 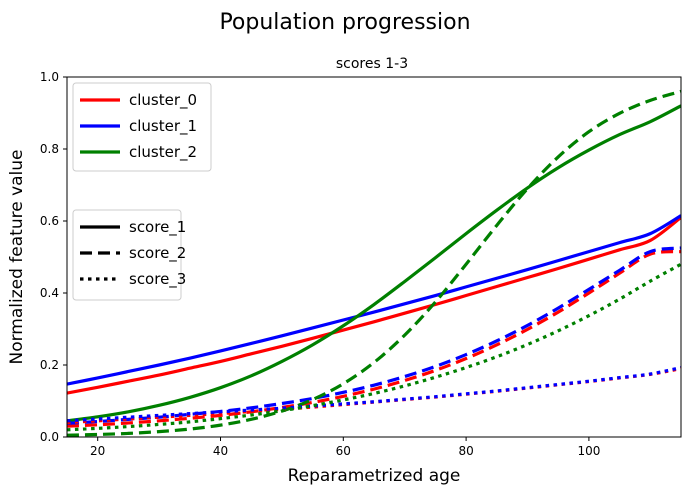 What do you see at coordinates (97, 451) in the screenshot?
I see `x-tick-label: 20` at bounding box center [97, 451].